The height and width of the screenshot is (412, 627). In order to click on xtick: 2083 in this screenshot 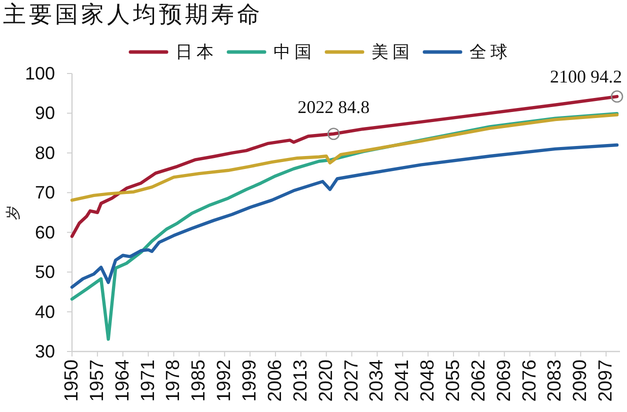, I will do `click(555, 381)`.